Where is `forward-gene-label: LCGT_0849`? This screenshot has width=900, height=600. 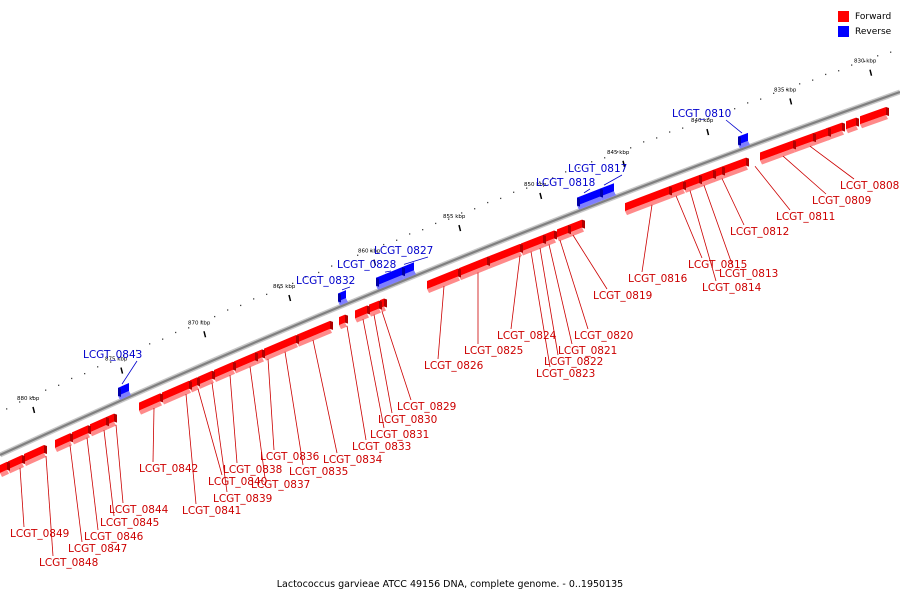 forward-gene-label: LCGT_0849 is located at coordinates (39, 534).